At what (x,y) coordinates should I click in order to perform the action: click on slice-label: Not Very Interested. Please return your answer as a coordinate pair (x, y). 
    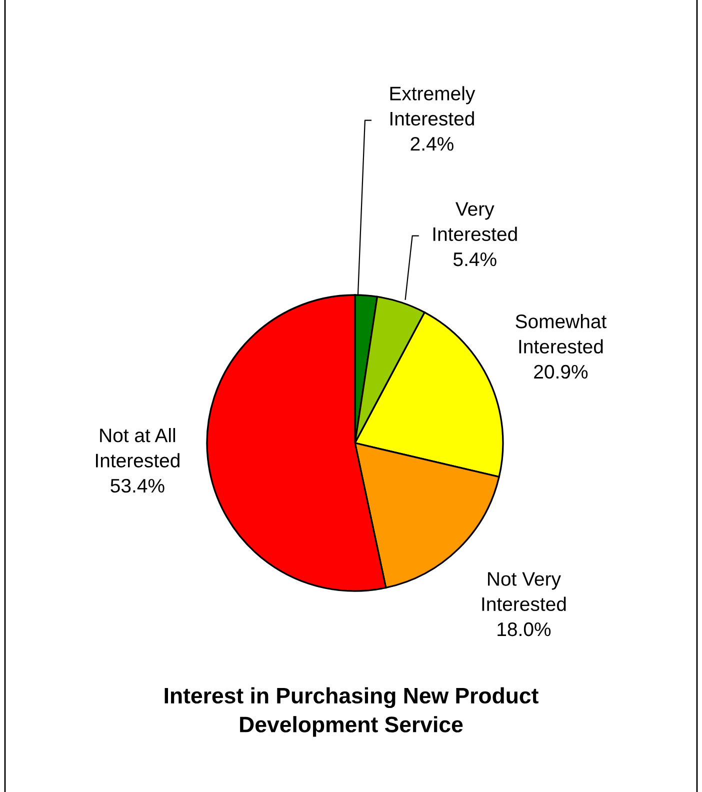
    Looking at the image, I should click on (524, 592).